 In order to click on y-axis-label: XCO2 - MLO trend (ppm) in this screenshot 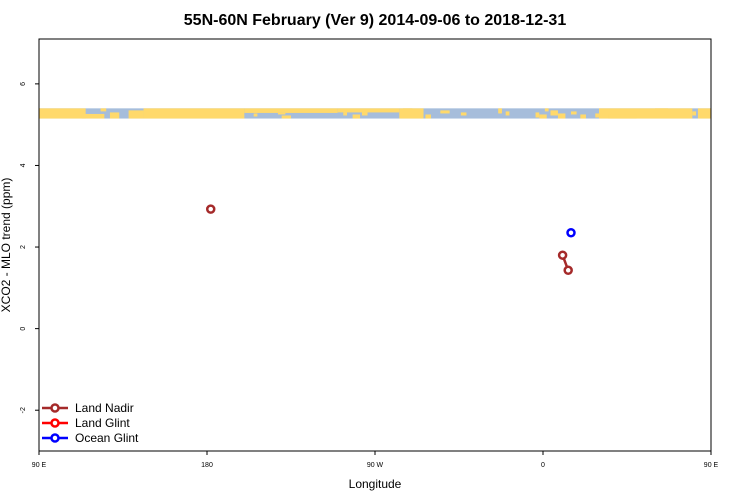, I will do `click(6, 245)`.